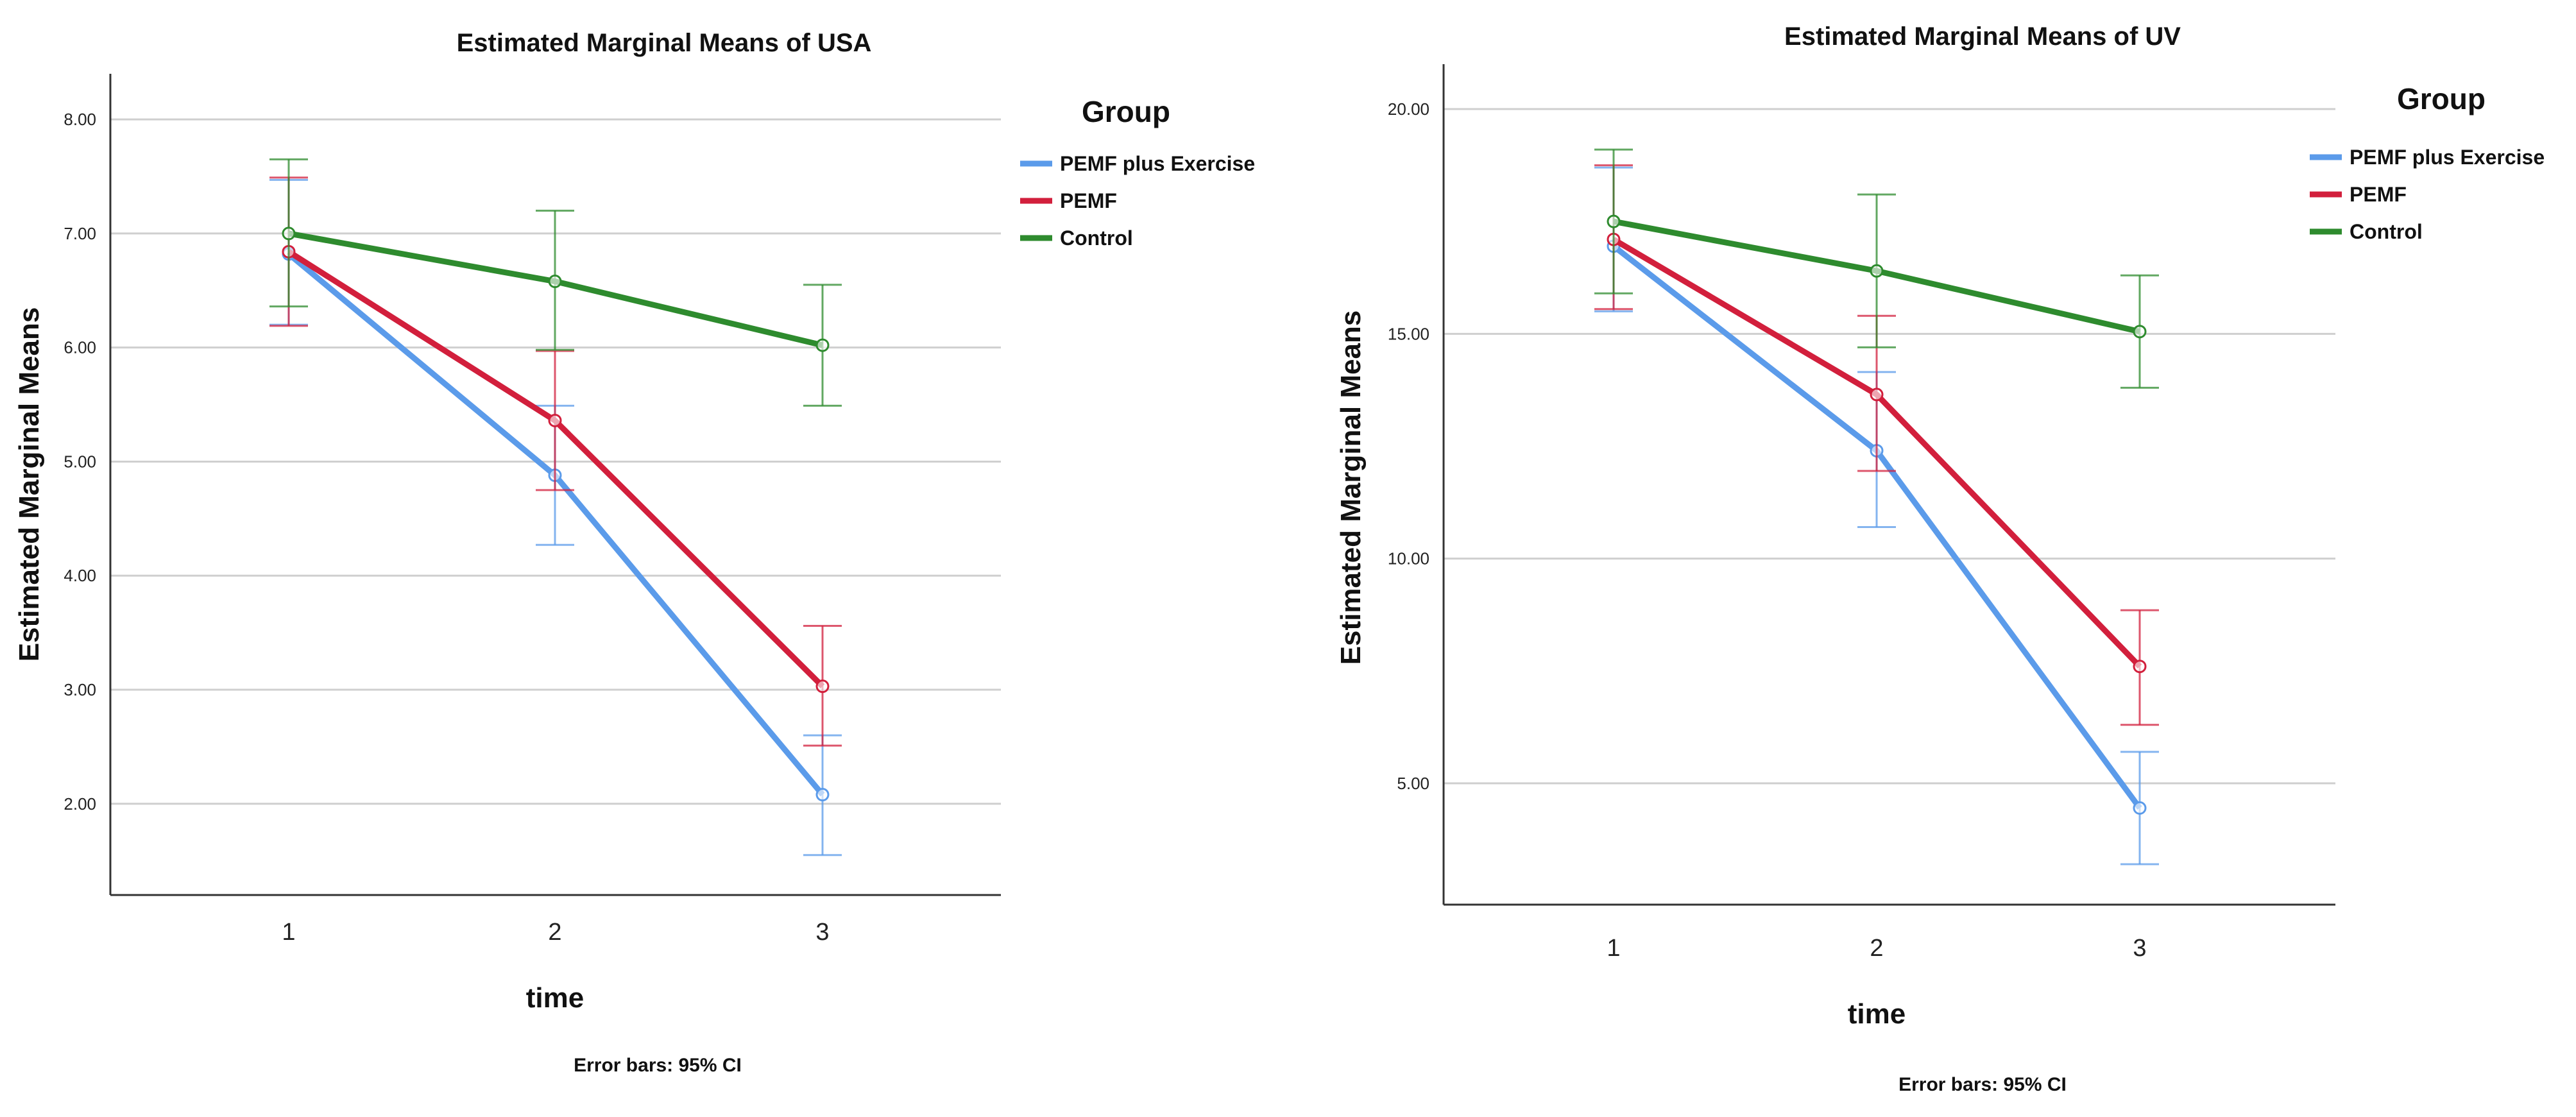 Image resolution: width=2576 pixels, height=1117 pixels. Describe the element at coordinates (80, 347) in the screenshot. I see `y-tick-label: 6.00` at that location.